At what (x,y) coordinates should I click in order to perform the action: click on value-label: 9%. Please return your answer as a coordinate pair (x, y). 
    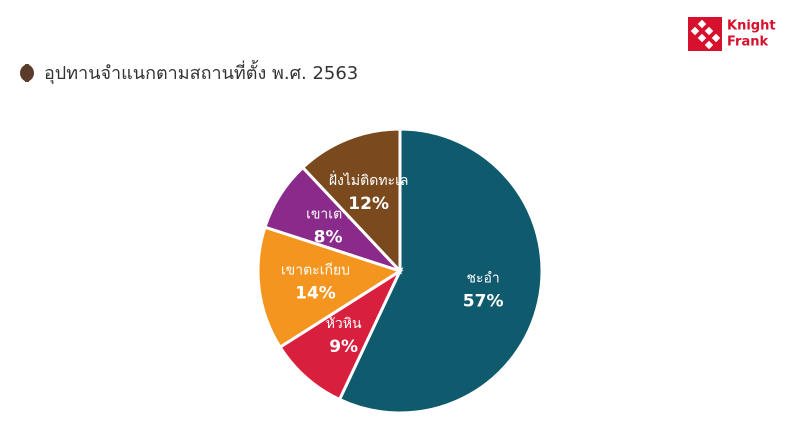
    Looking at the image, I should click on (343, 347).